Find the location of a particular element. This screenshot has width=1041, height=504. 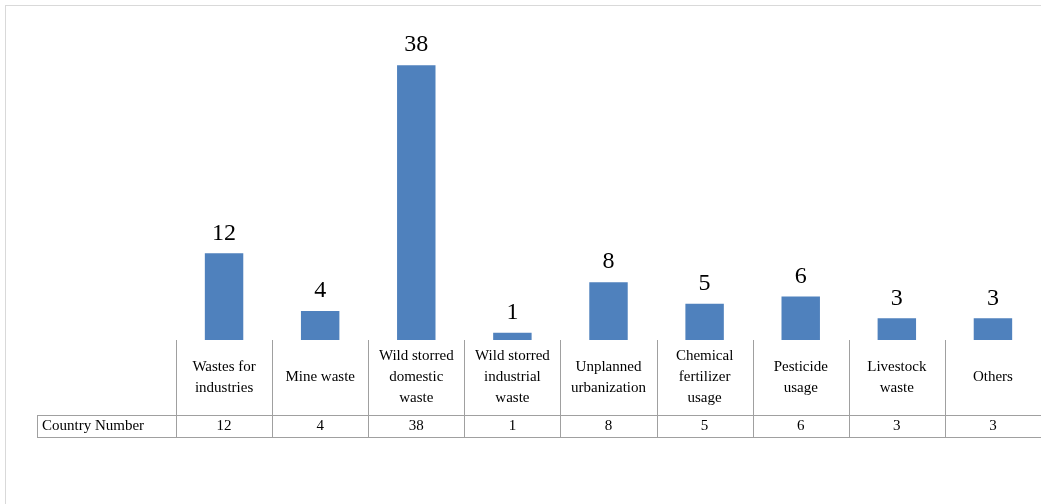

data-label: 4 is located at coordinates (320, 424).